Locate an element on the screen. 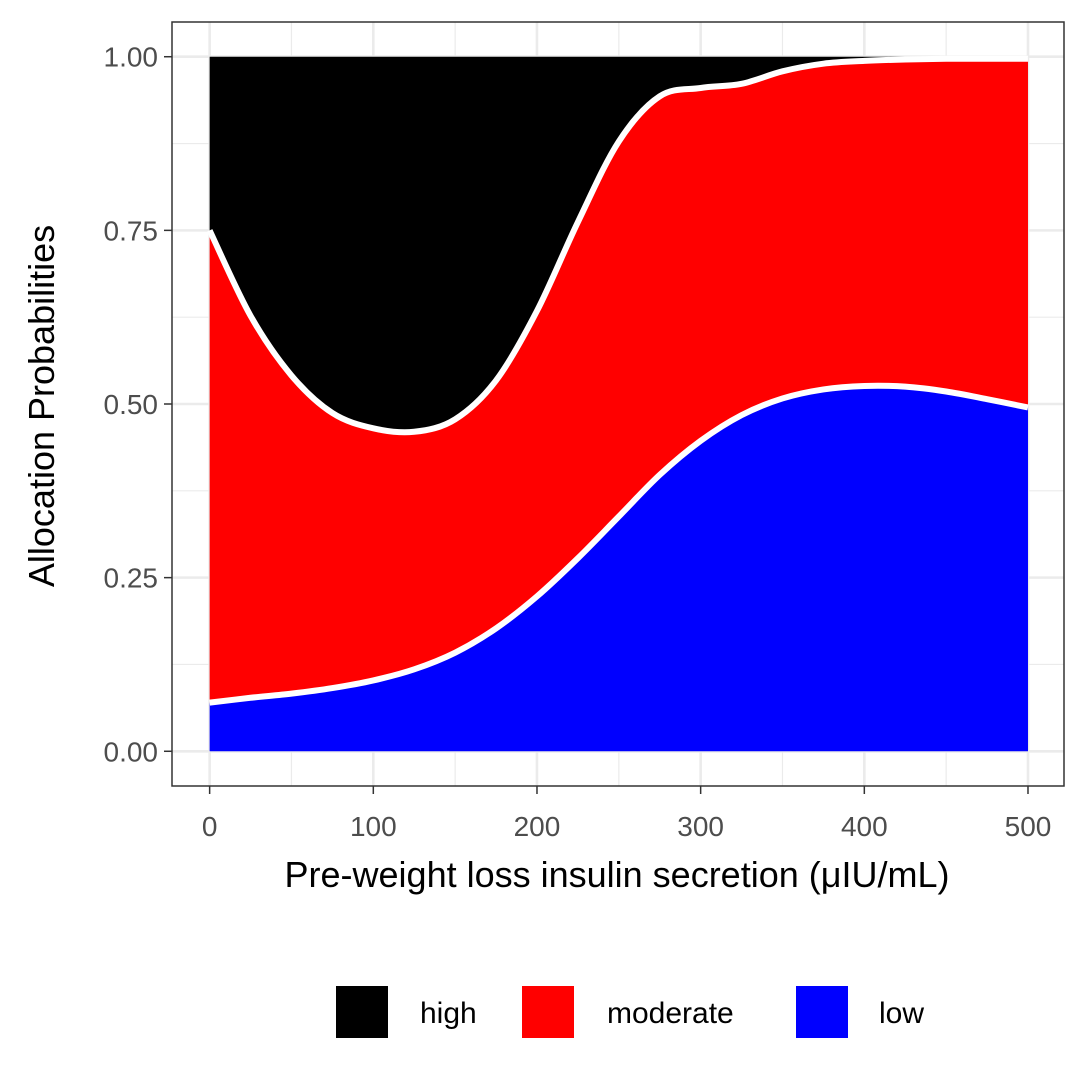 This screenshot has width=1092, height=1092. x-tick-label: 400 is located at coordinates (864, 826).